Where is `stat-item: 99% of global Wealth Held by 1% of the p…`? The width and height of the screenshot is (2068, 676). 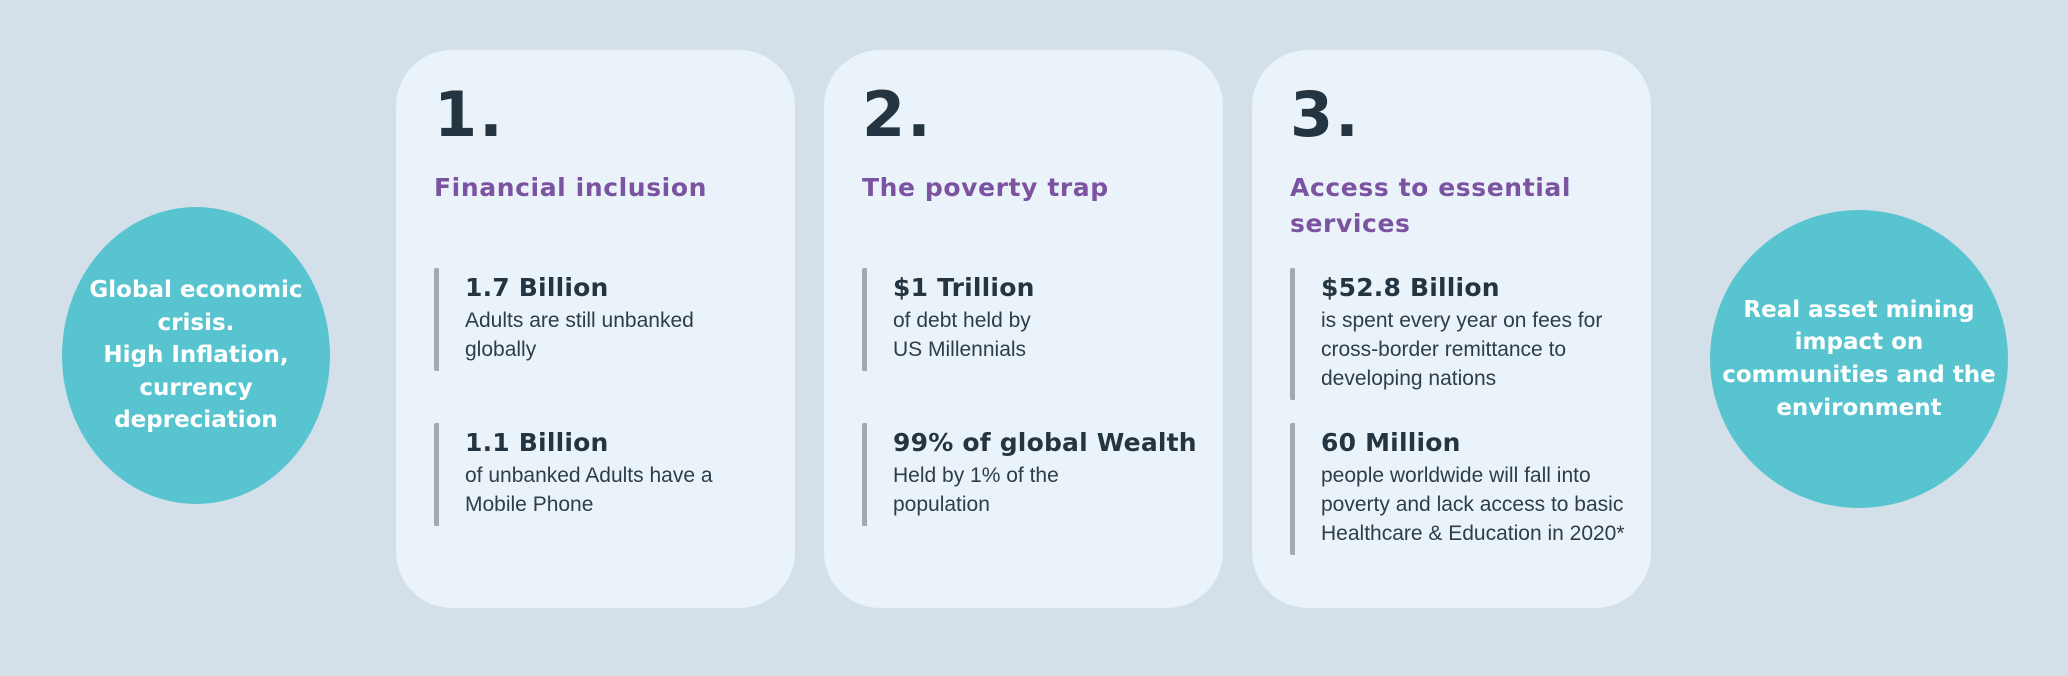 stat-item: 99% of global Wealth Held by 1% of the p… is located at coordinates (1032, 474).